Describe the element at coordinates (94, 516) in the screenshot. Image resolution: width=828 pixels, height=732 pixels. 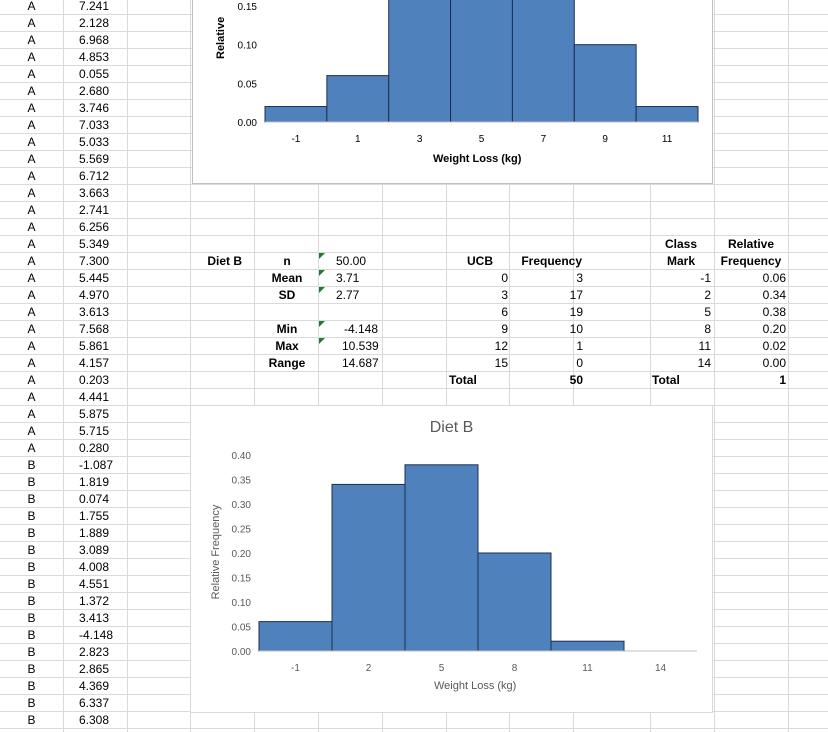
I see `weight-loss-cell: 1.755` at that location.